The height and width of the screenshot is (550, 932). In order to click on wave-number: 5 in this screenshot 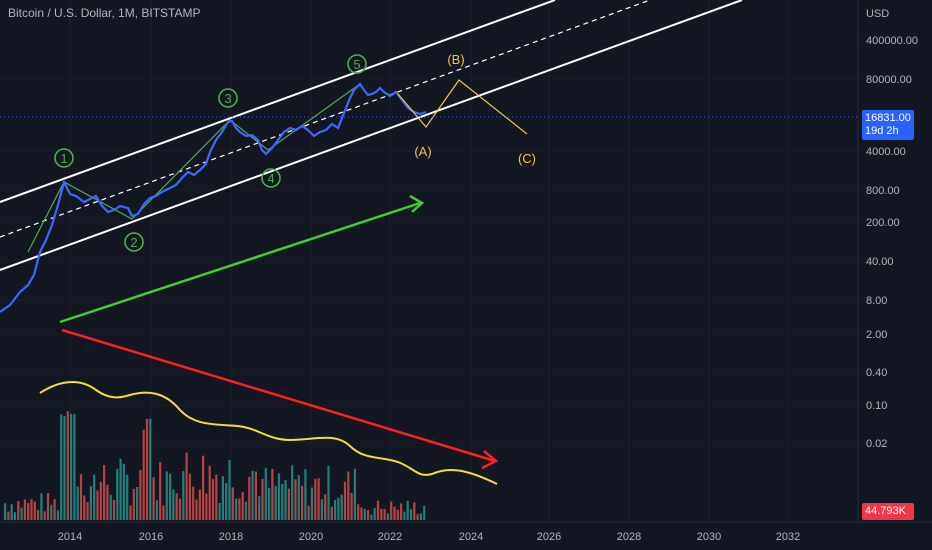, I will do `click(356, 64)`.